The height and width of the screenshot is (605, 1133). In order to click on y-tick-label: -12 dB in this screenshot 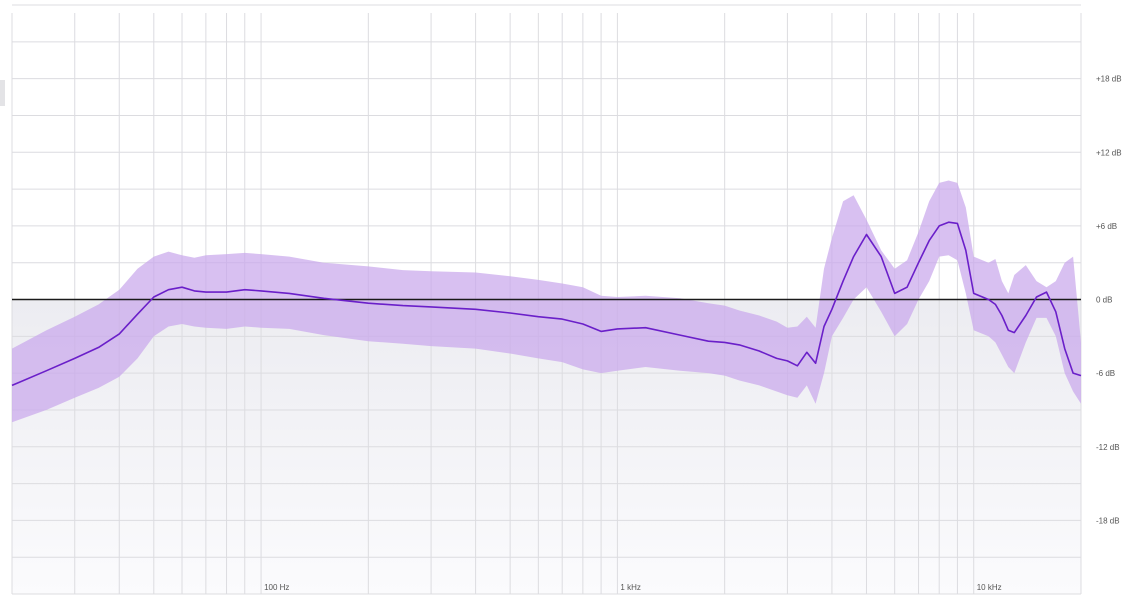, I will do `click(1108, 447)`.